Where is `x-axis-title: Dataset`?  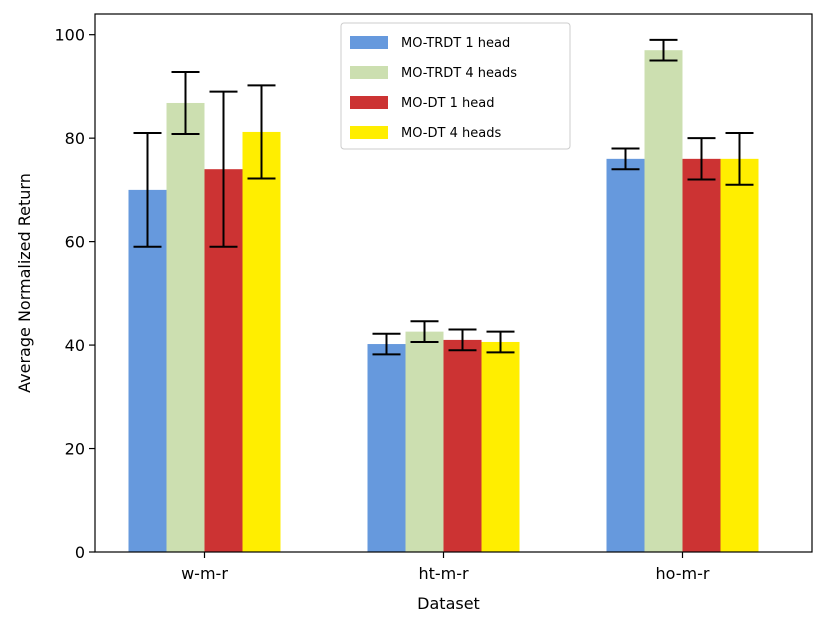
x-axis-title: Dataset is located at coordinates (448, 603).